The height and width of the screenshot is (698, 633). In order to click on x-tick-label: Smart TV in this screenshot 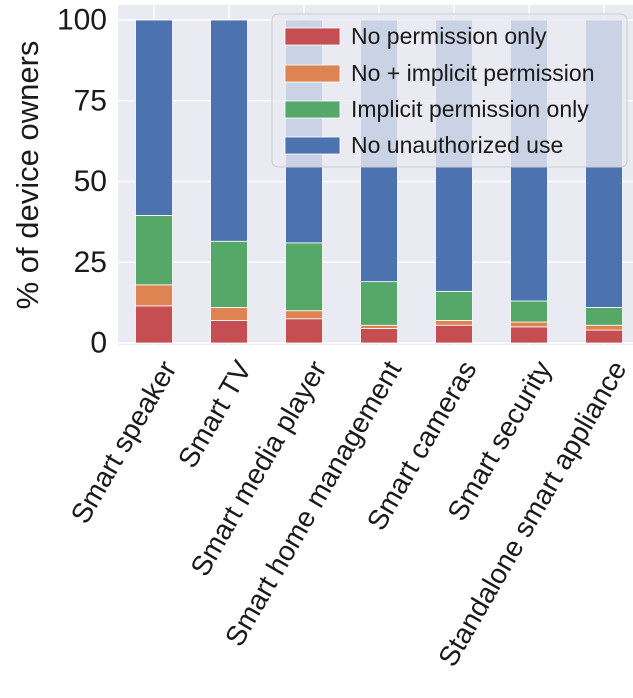, I will do `click(215, 414)`.